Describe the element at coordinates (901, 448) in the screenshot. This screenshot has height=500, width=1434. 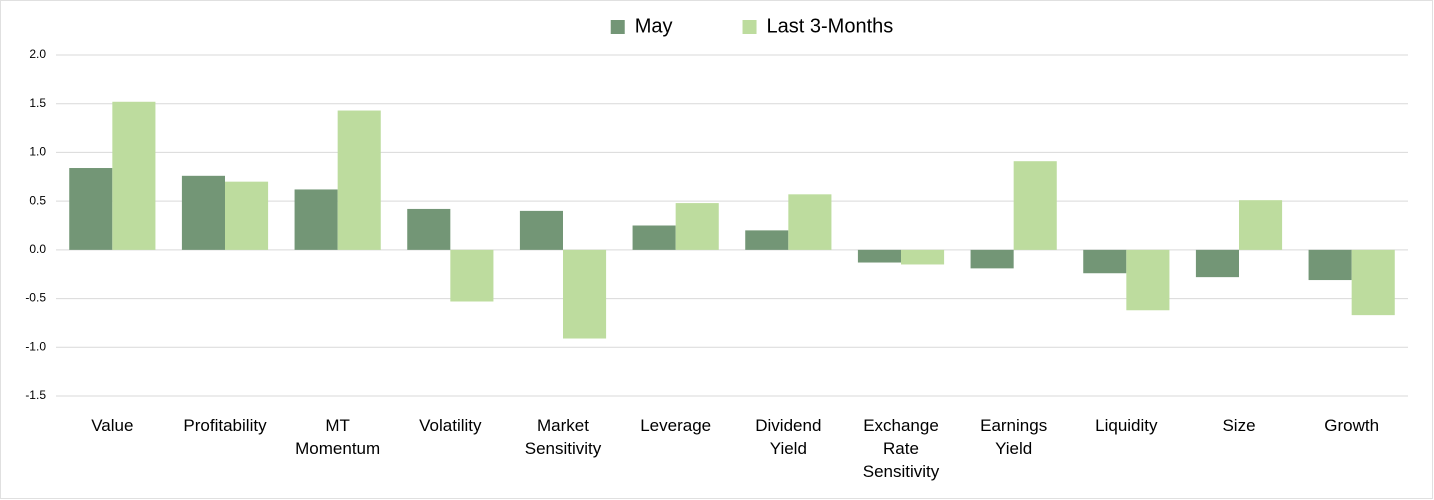
I see `x-tick-label: Exchange Rate Sensitivity` at that location.